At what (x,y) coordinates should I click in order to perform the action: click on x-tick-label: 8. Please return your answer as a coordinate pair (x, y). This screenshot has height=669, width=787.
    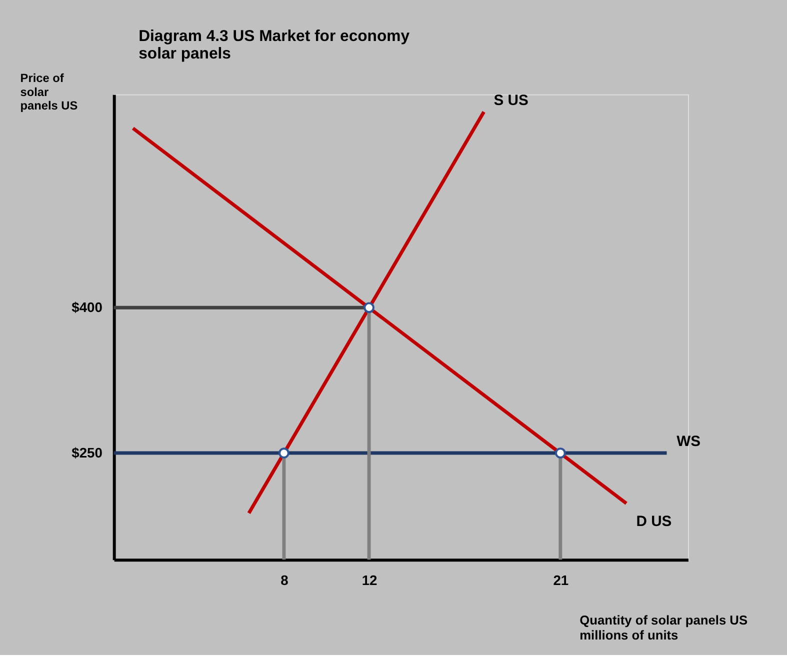
    Looking at the image, I should click on (284, 580).